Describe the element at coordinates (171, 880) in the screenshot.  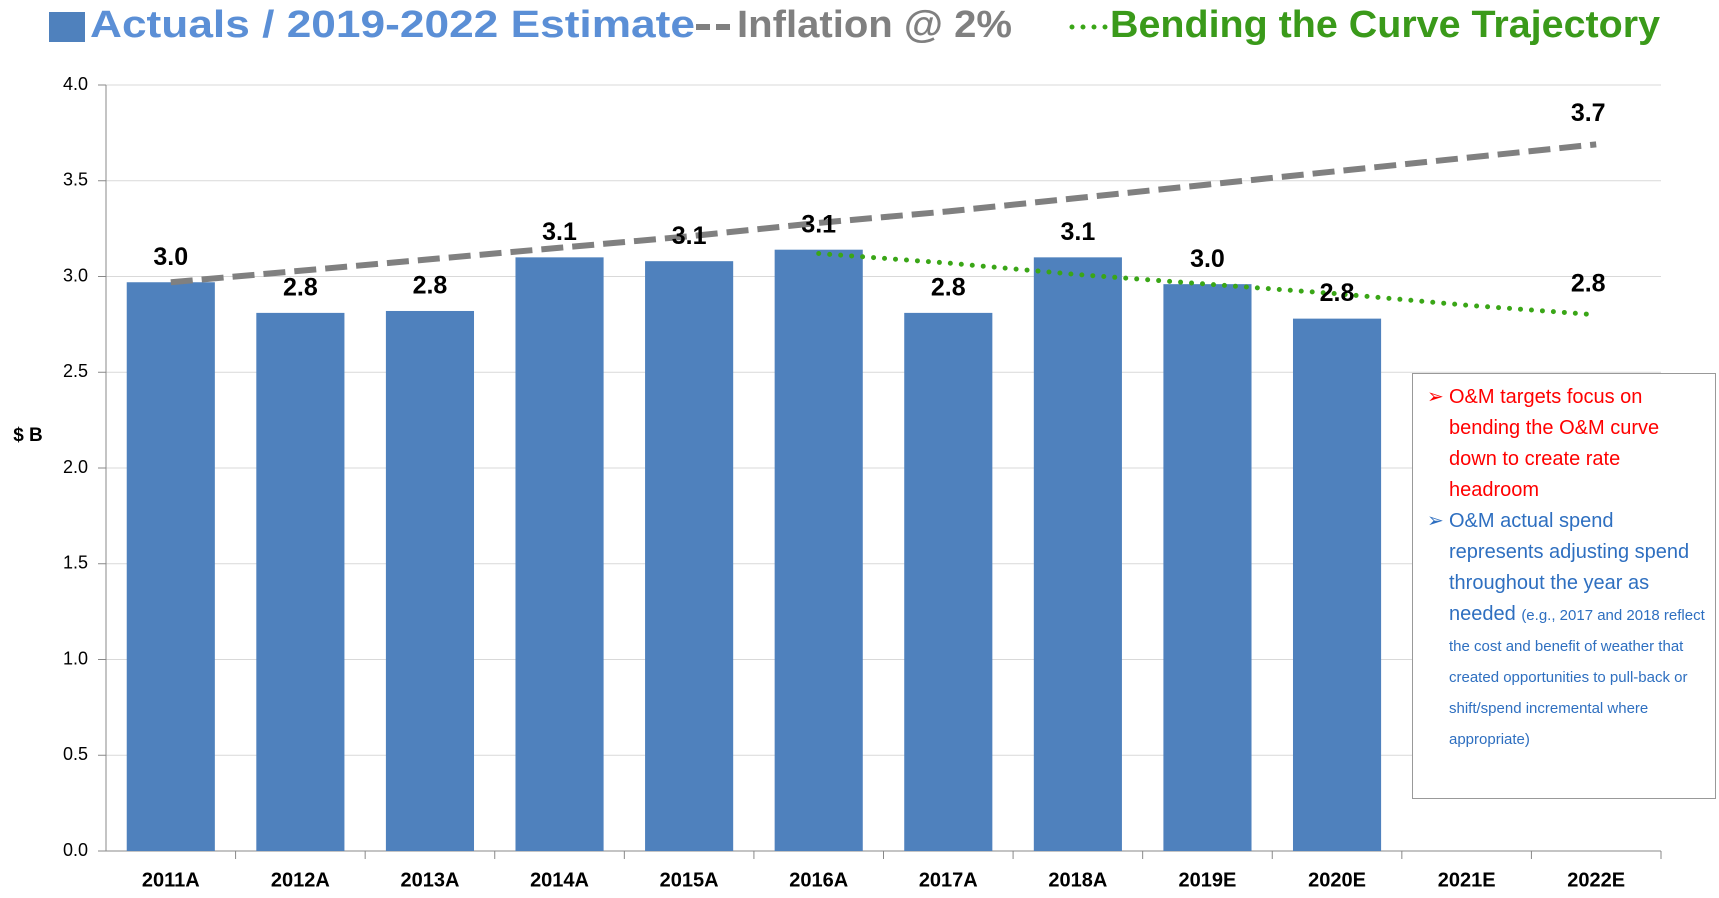
I see `x-tick-label: 2011A` at that location.